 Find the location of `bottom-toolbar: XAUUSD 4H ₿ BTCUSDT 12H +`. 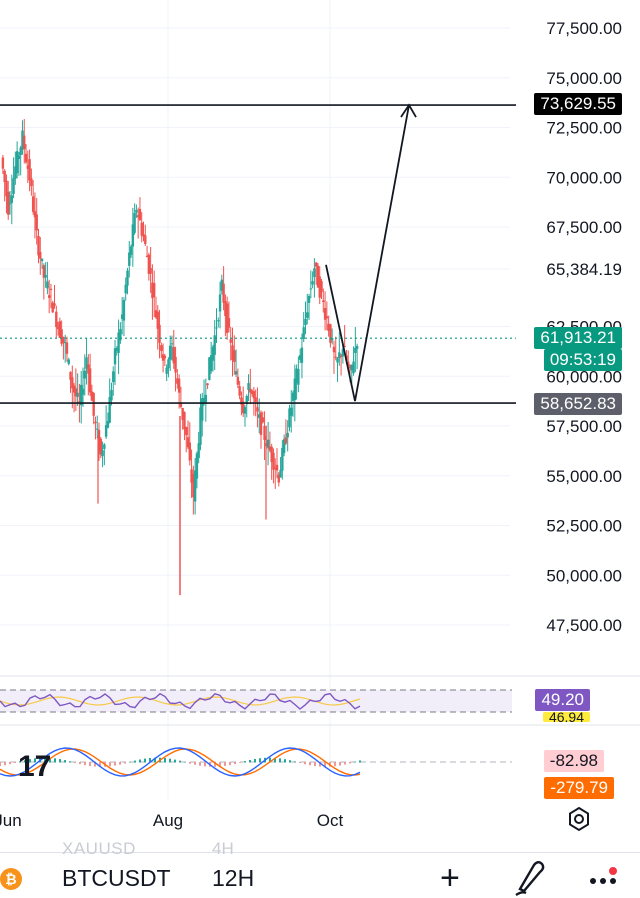

bottom-toolbar: XAUUSD 4H ₿ BTCUSDT 12H + is located at coordinates (320, 868).